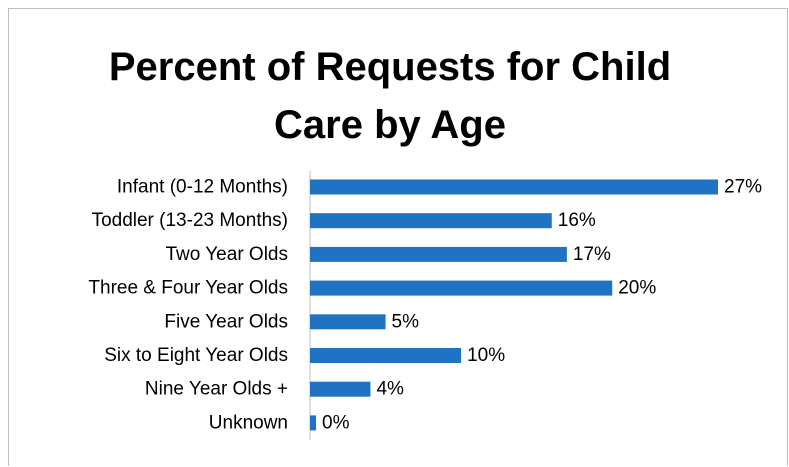 This screenshot has width=789, height=467. Describe the element at coordinates (196, 355) in the screenshot. I see `category-label: Six to Eight Year Olds` at that location.